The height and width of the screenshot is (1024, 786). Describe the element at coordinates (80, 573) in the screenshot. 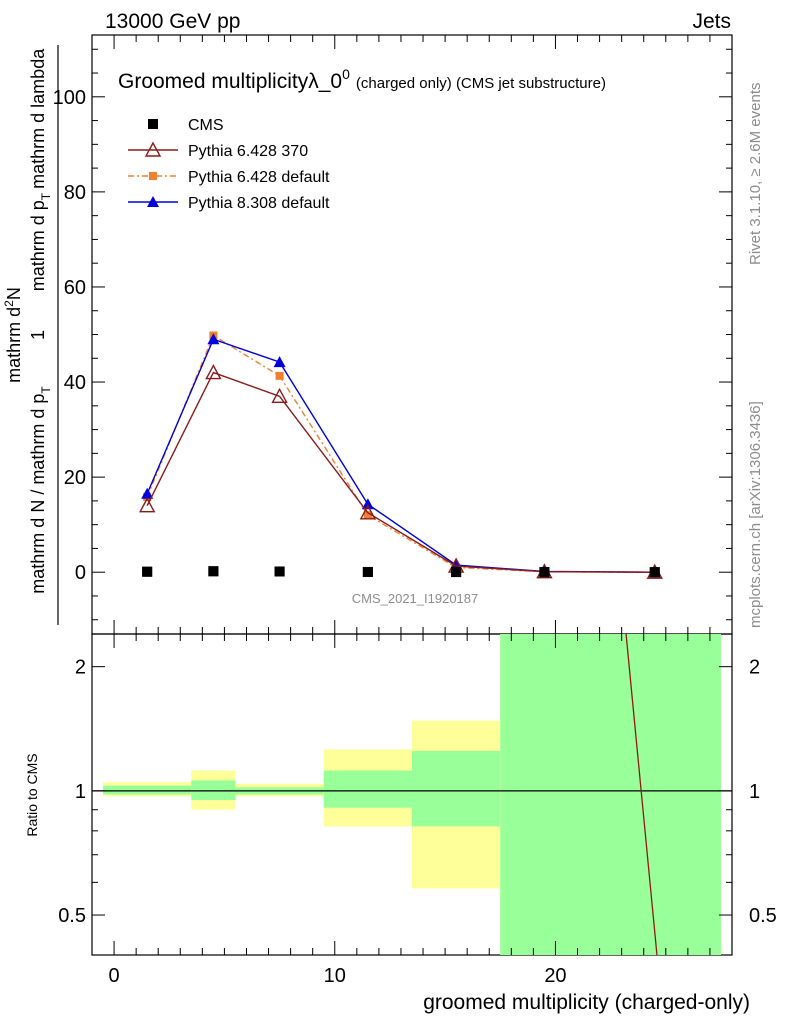

I see `main-ytick-label: 0` at that location.